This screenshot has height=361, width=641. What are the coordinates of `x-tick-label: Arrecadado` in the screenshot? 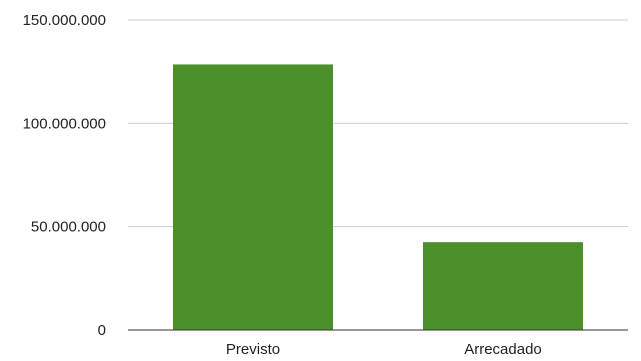 It's located at (503, 349).